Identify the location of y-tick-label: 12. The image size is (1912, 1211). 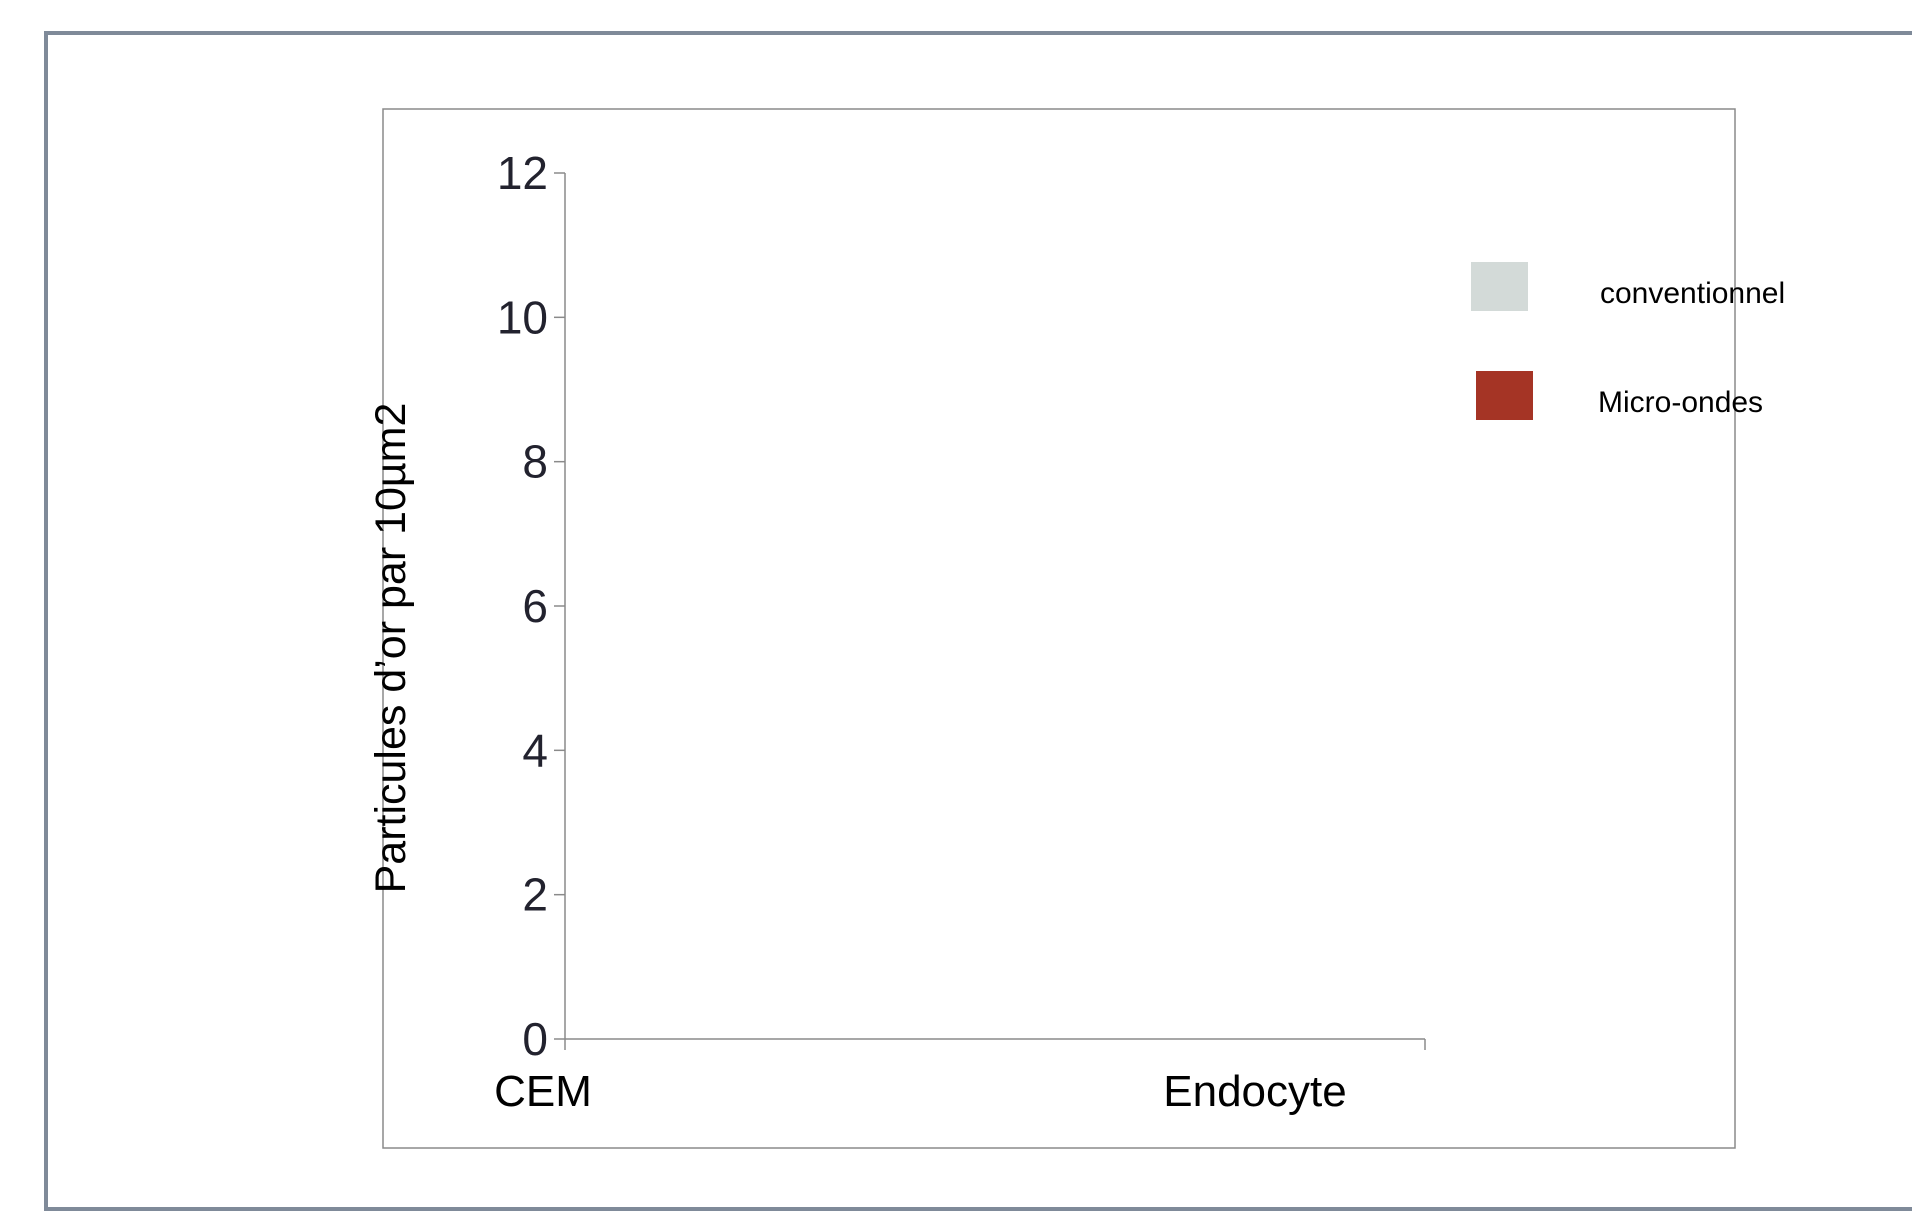
(522, 173).